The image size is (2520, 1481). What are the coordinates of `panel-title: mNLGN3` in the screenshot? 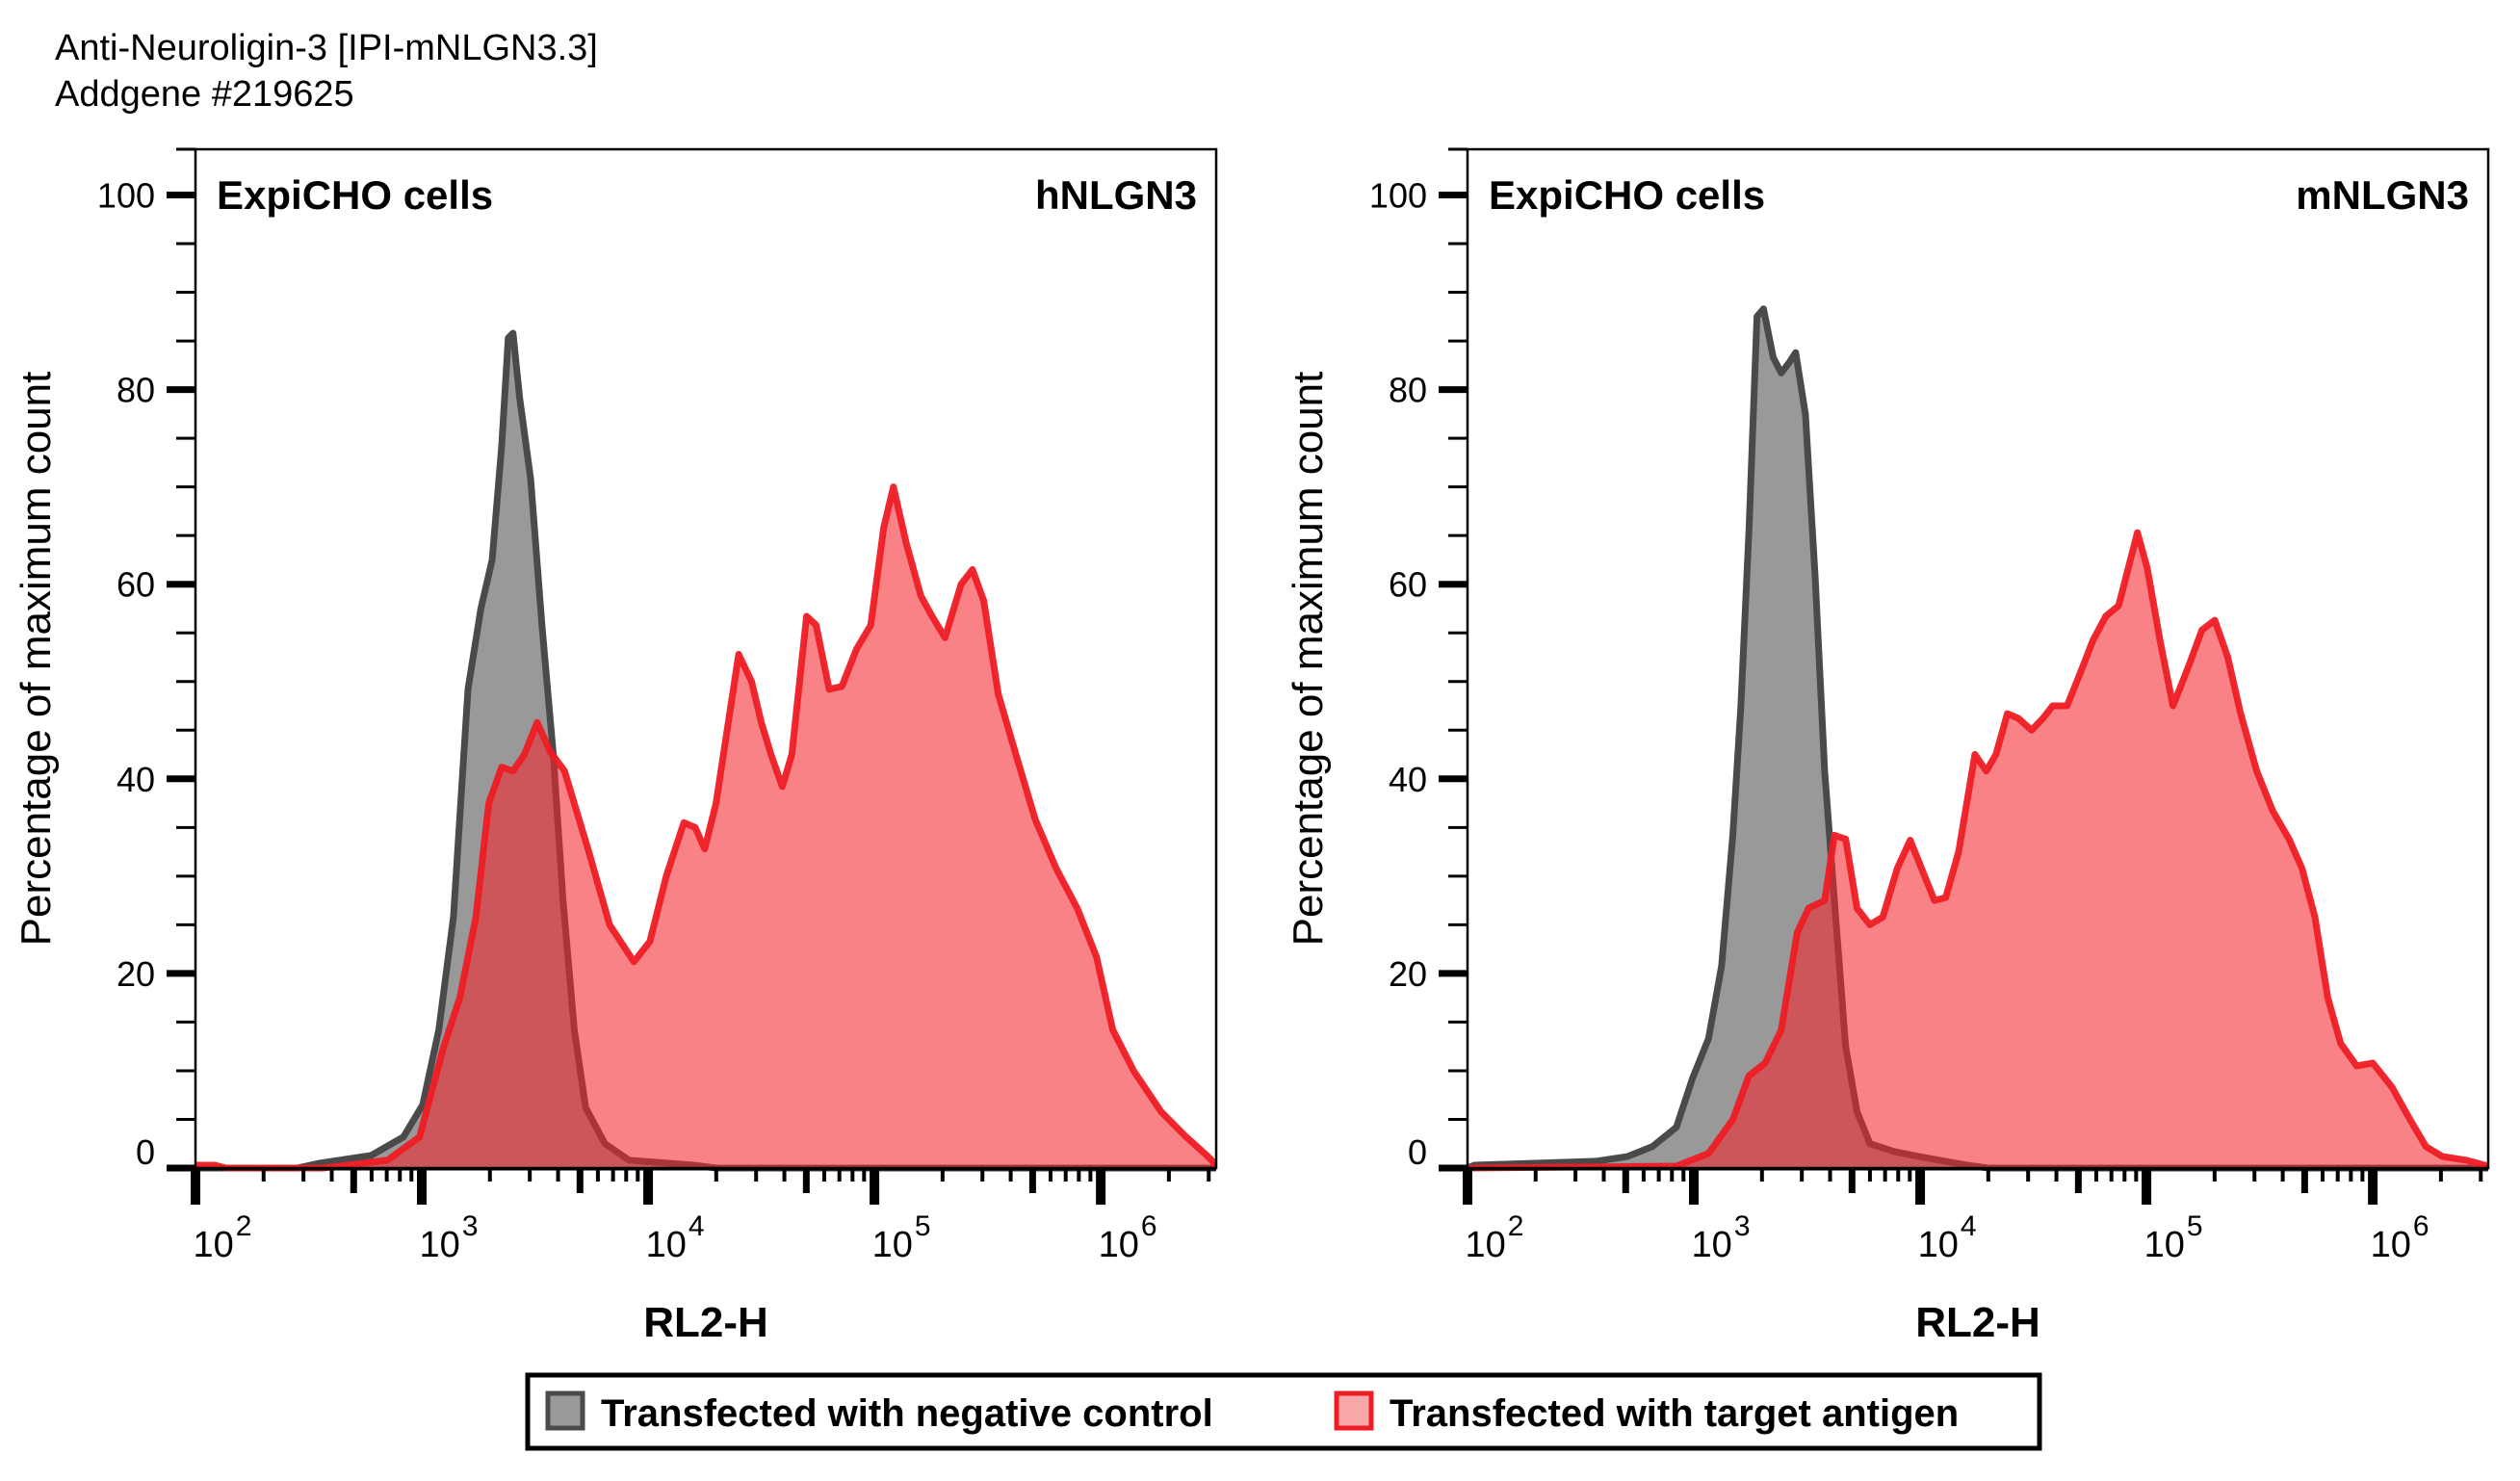 It's located at (2382, 195).